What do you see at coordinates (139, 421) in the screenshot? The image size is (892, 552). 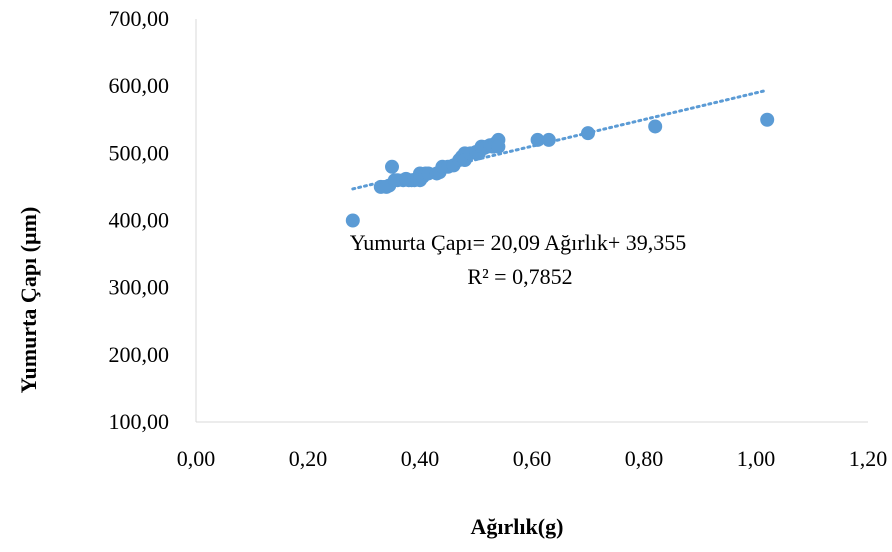 I see `y-tick-label: 100,00` at bounding box center [139, 421].